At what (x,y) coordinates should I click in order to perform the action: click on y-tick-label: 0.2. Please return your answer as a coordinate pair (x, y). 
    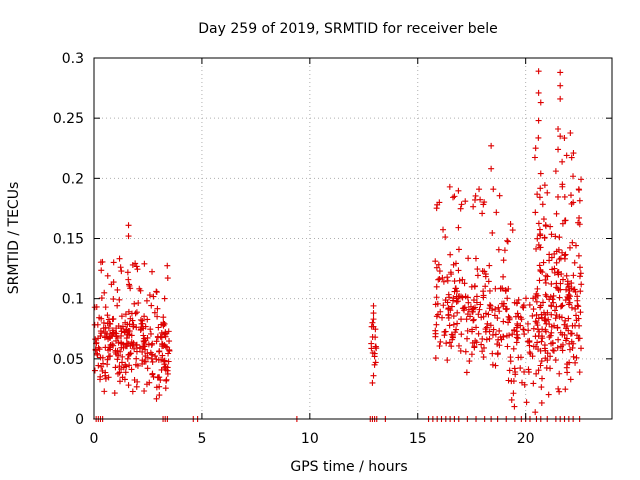
    Looking at the image, I should click on (73, 179).